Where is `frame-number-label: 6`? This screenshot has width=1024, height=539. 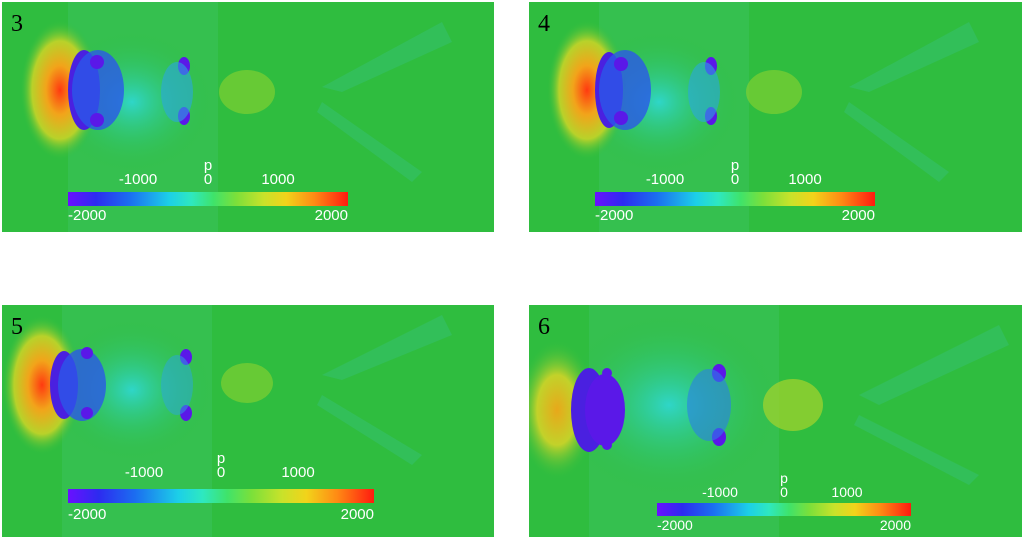
frame-number-label: 6 is located at coordinates (544, 327).